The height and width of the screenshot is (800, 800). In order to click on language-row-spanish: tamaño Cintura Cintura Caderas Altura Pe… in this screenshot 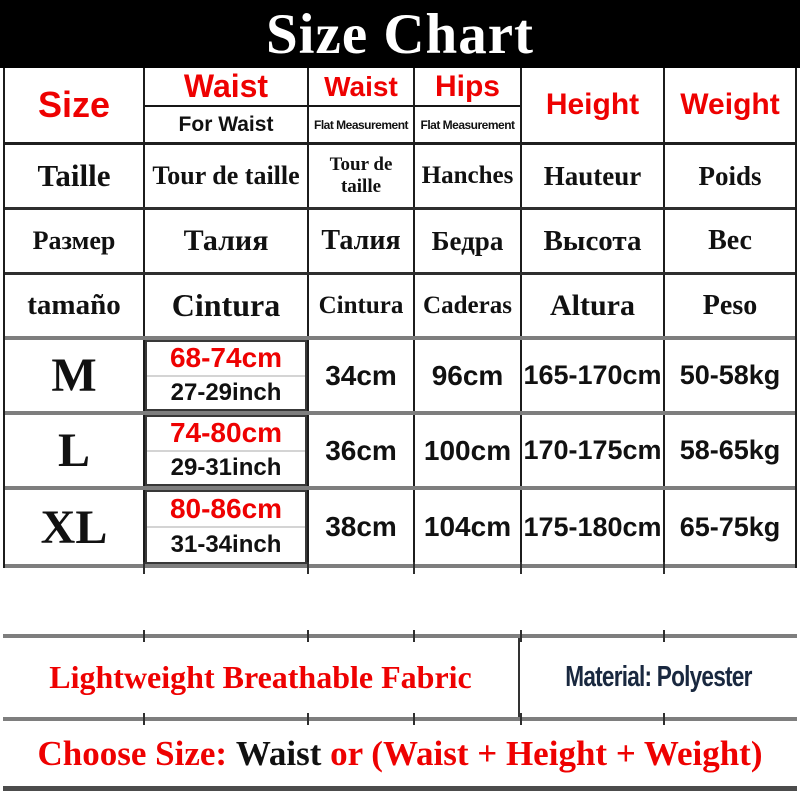, I will do `click(400, 307)`.